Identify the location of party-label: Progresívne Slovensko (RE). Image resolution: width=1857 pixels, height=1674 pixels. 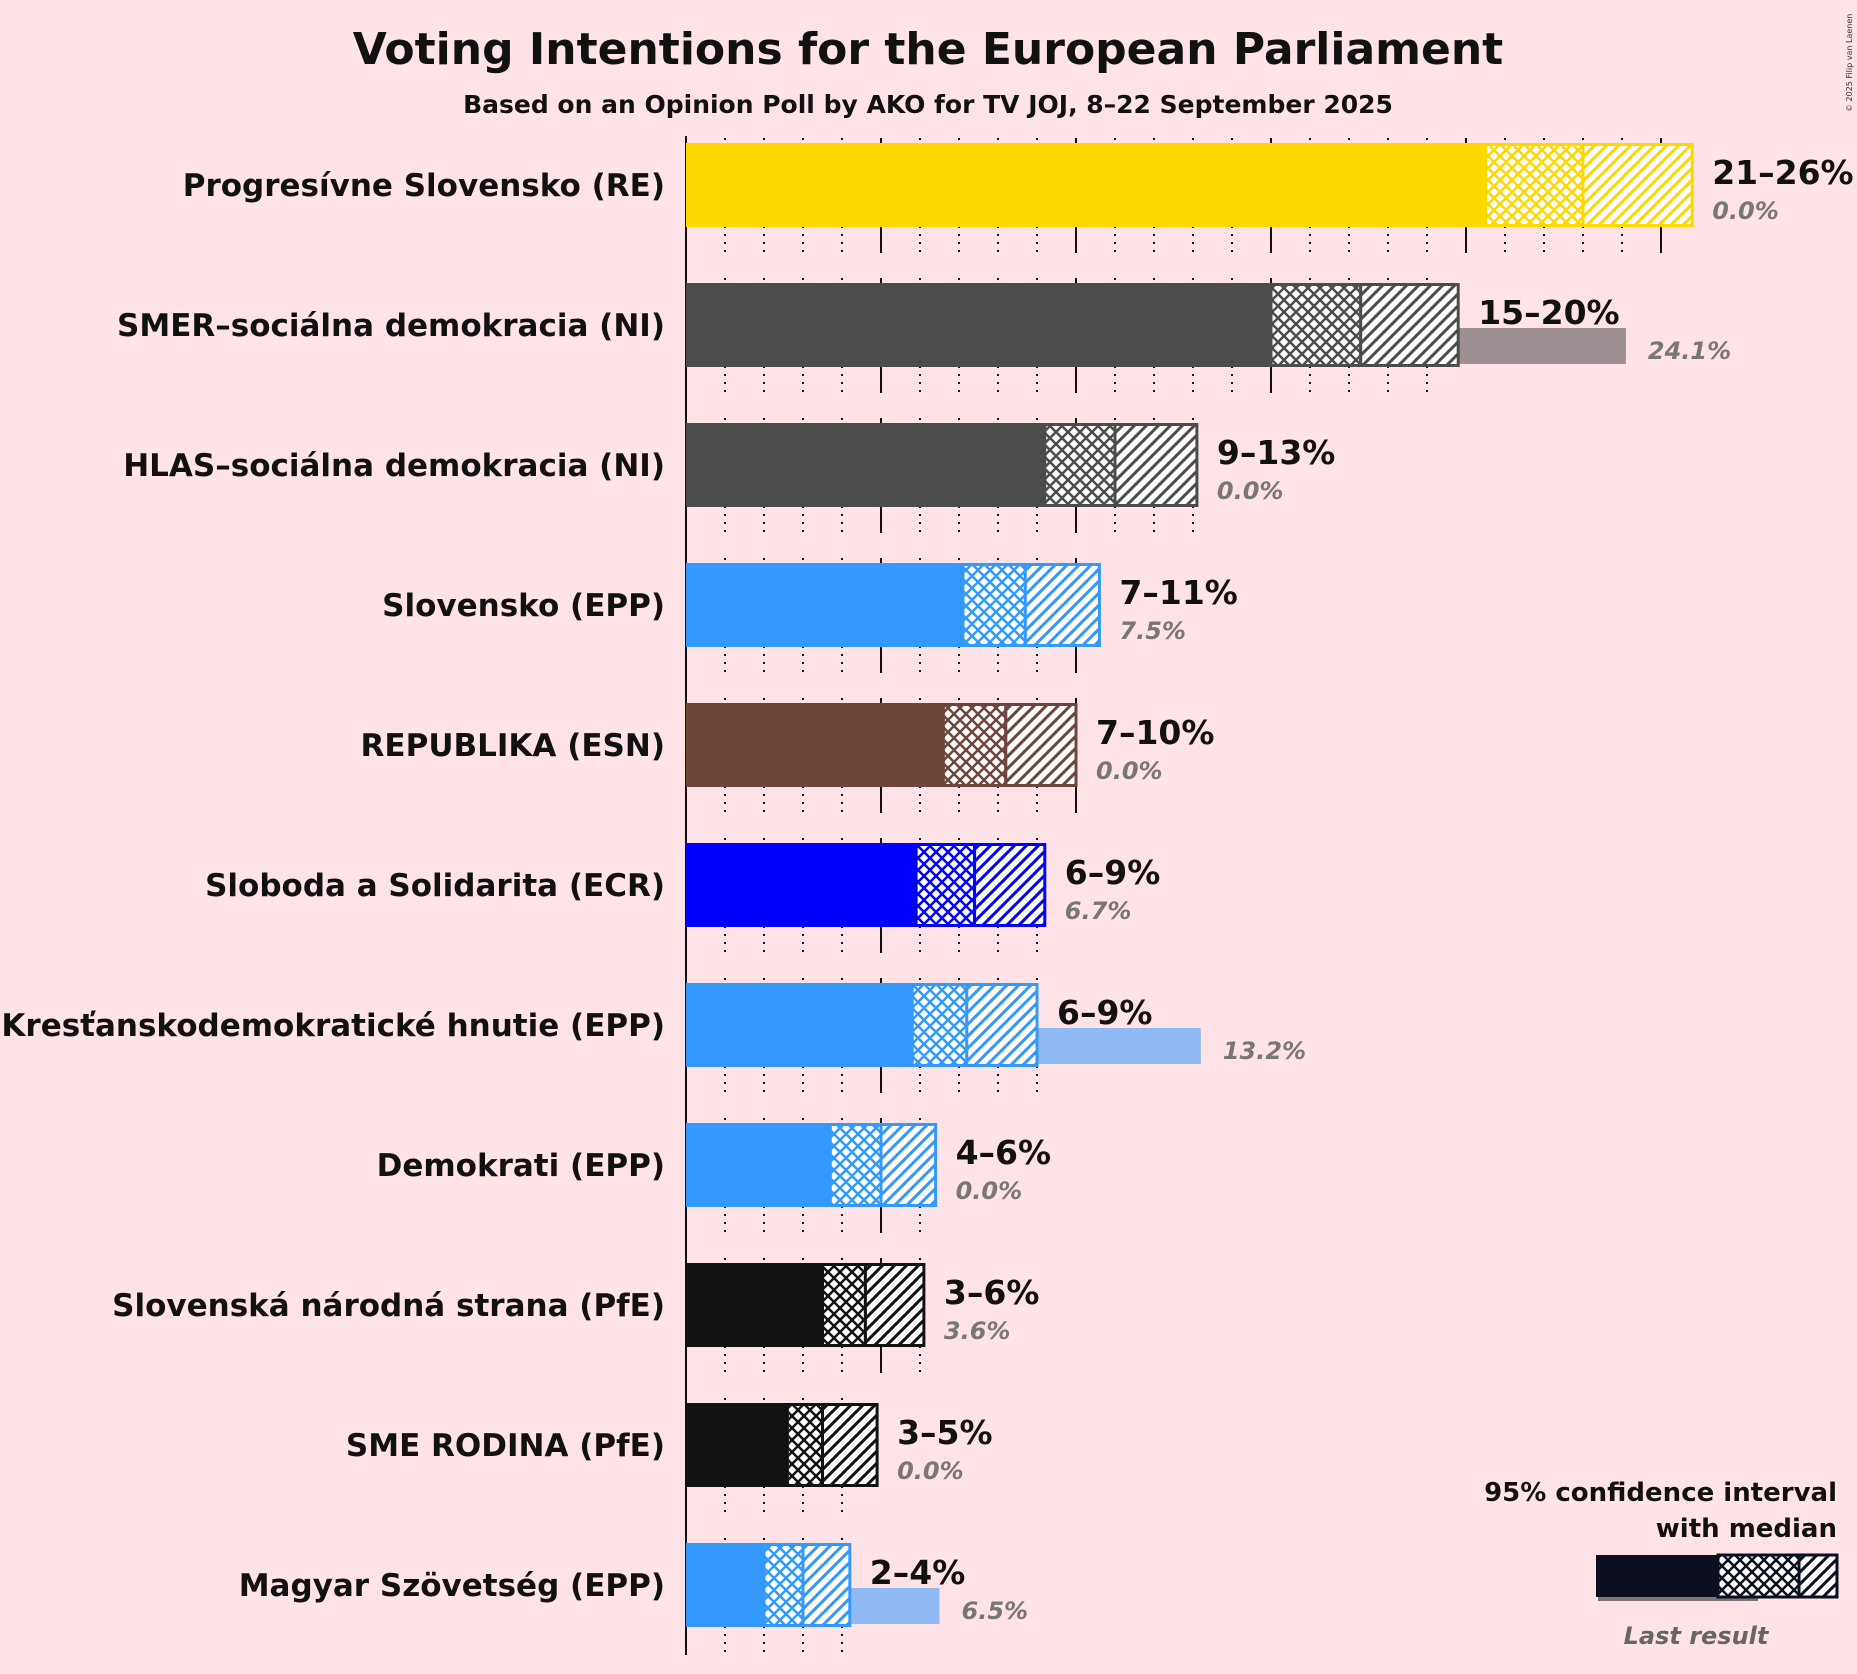
(424, 186).